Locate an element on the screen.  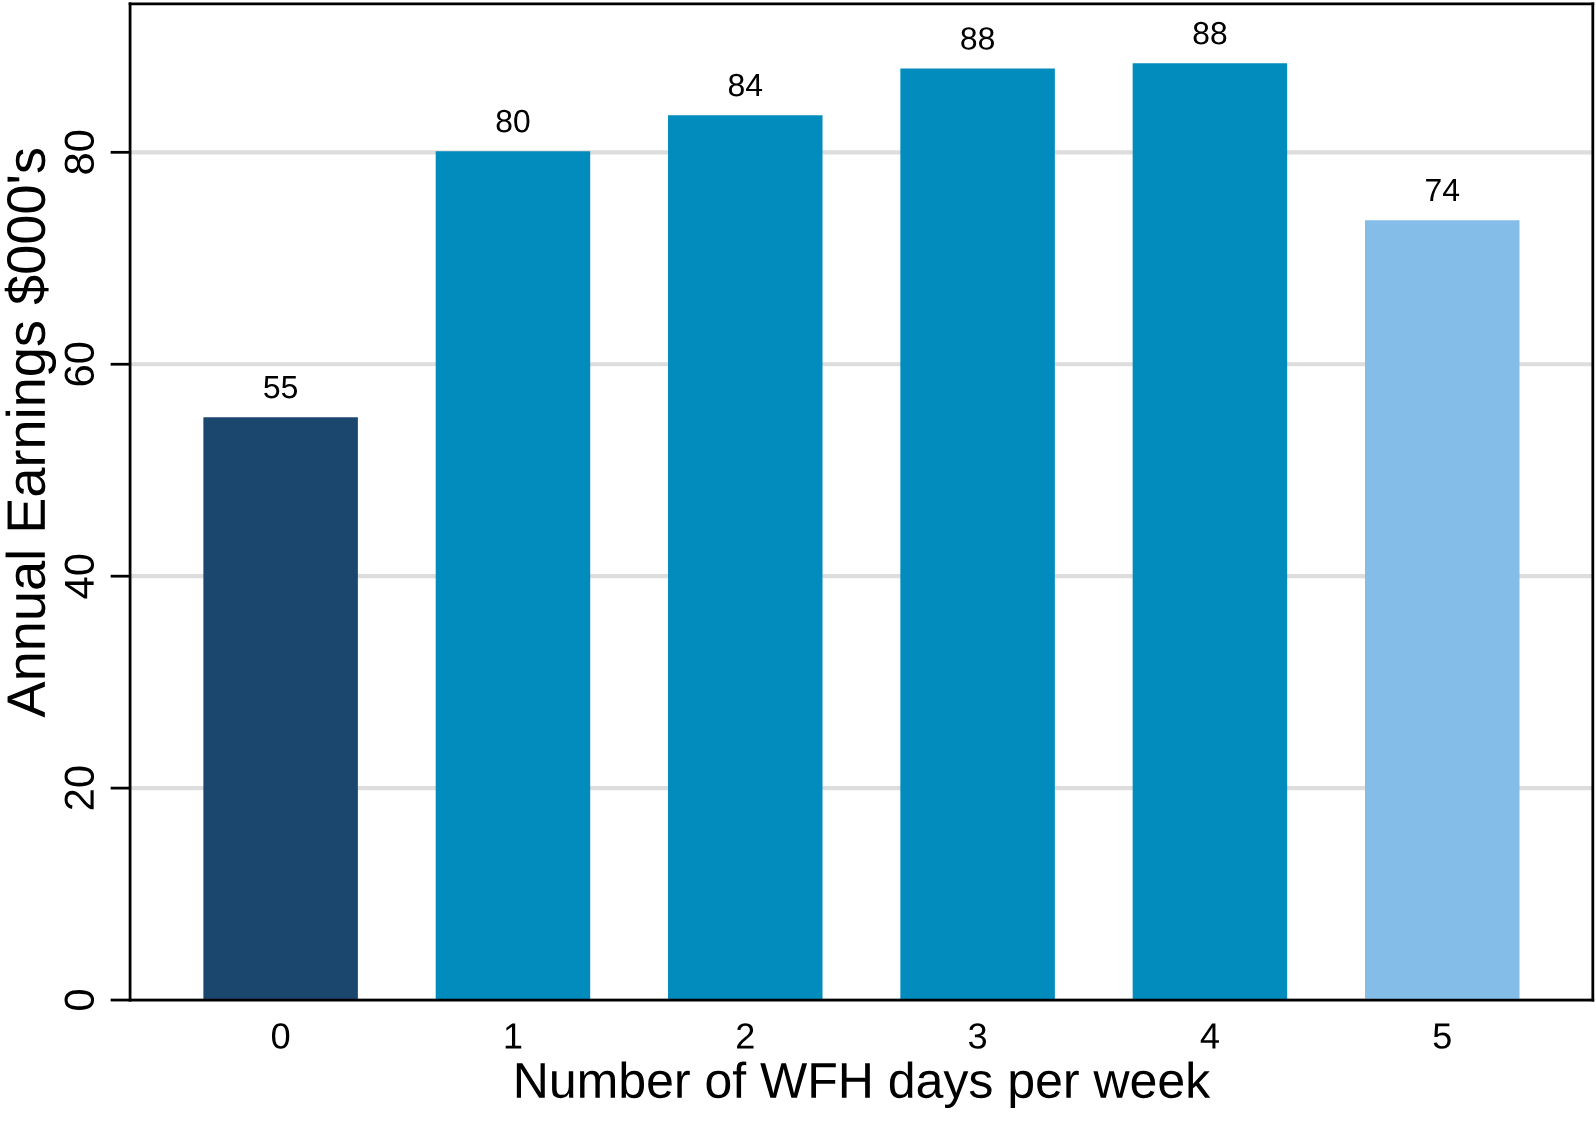
x-tick-label: 2 is located at coordinates (745, 1036).